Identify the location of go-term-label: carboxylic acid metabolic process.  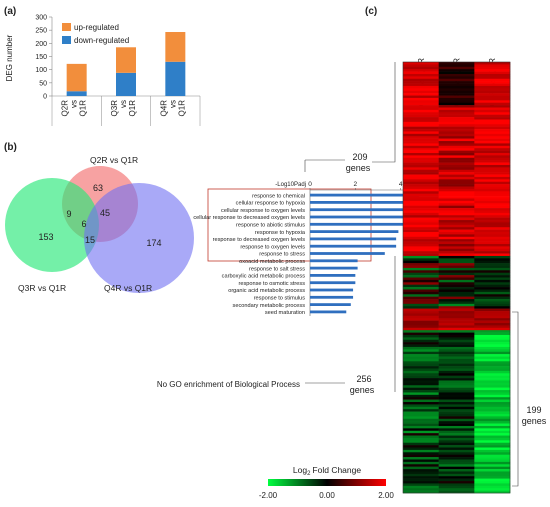
(264, 277).